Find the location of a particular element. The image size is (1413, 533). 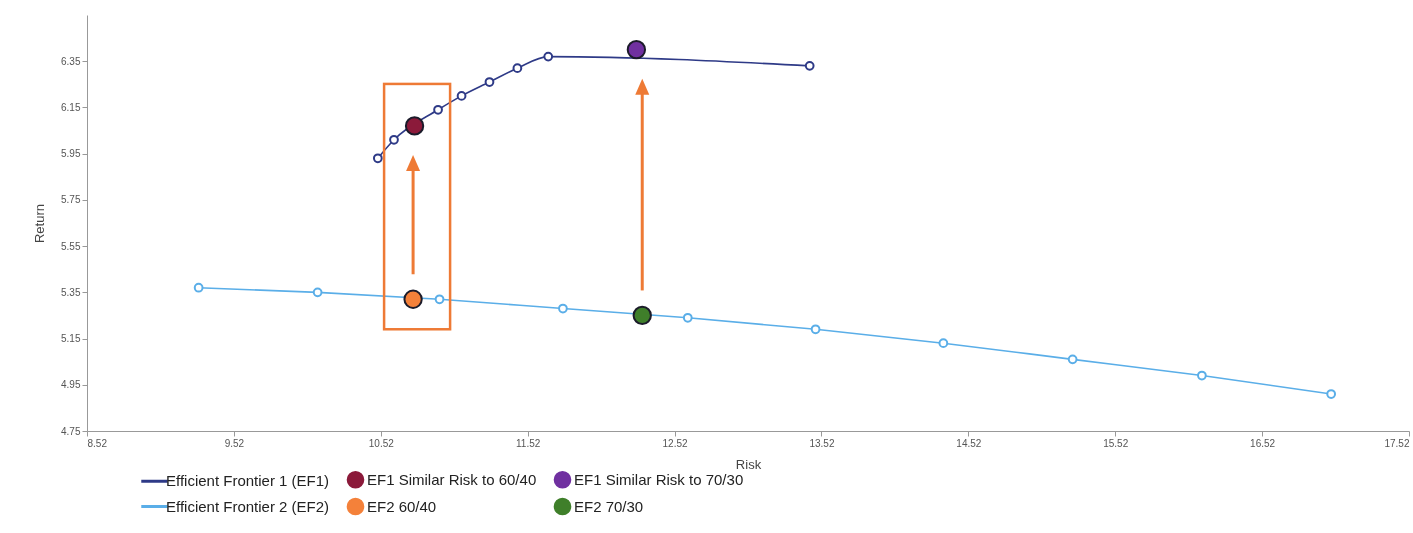

legend-label: EF2 60/40 is located at coordinates (402, 506).